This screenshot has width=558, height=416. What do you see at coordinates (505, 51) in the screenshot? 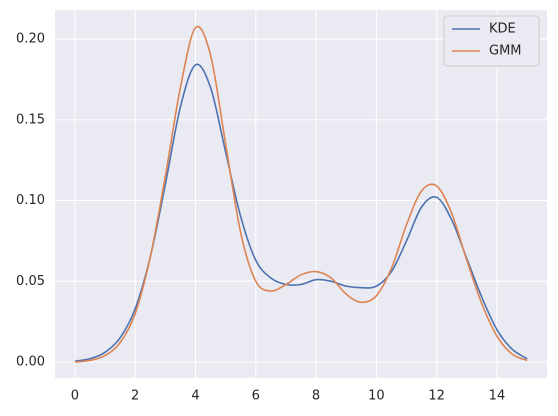
I see `legend-label: GMM` at bounding box center [505, 51].